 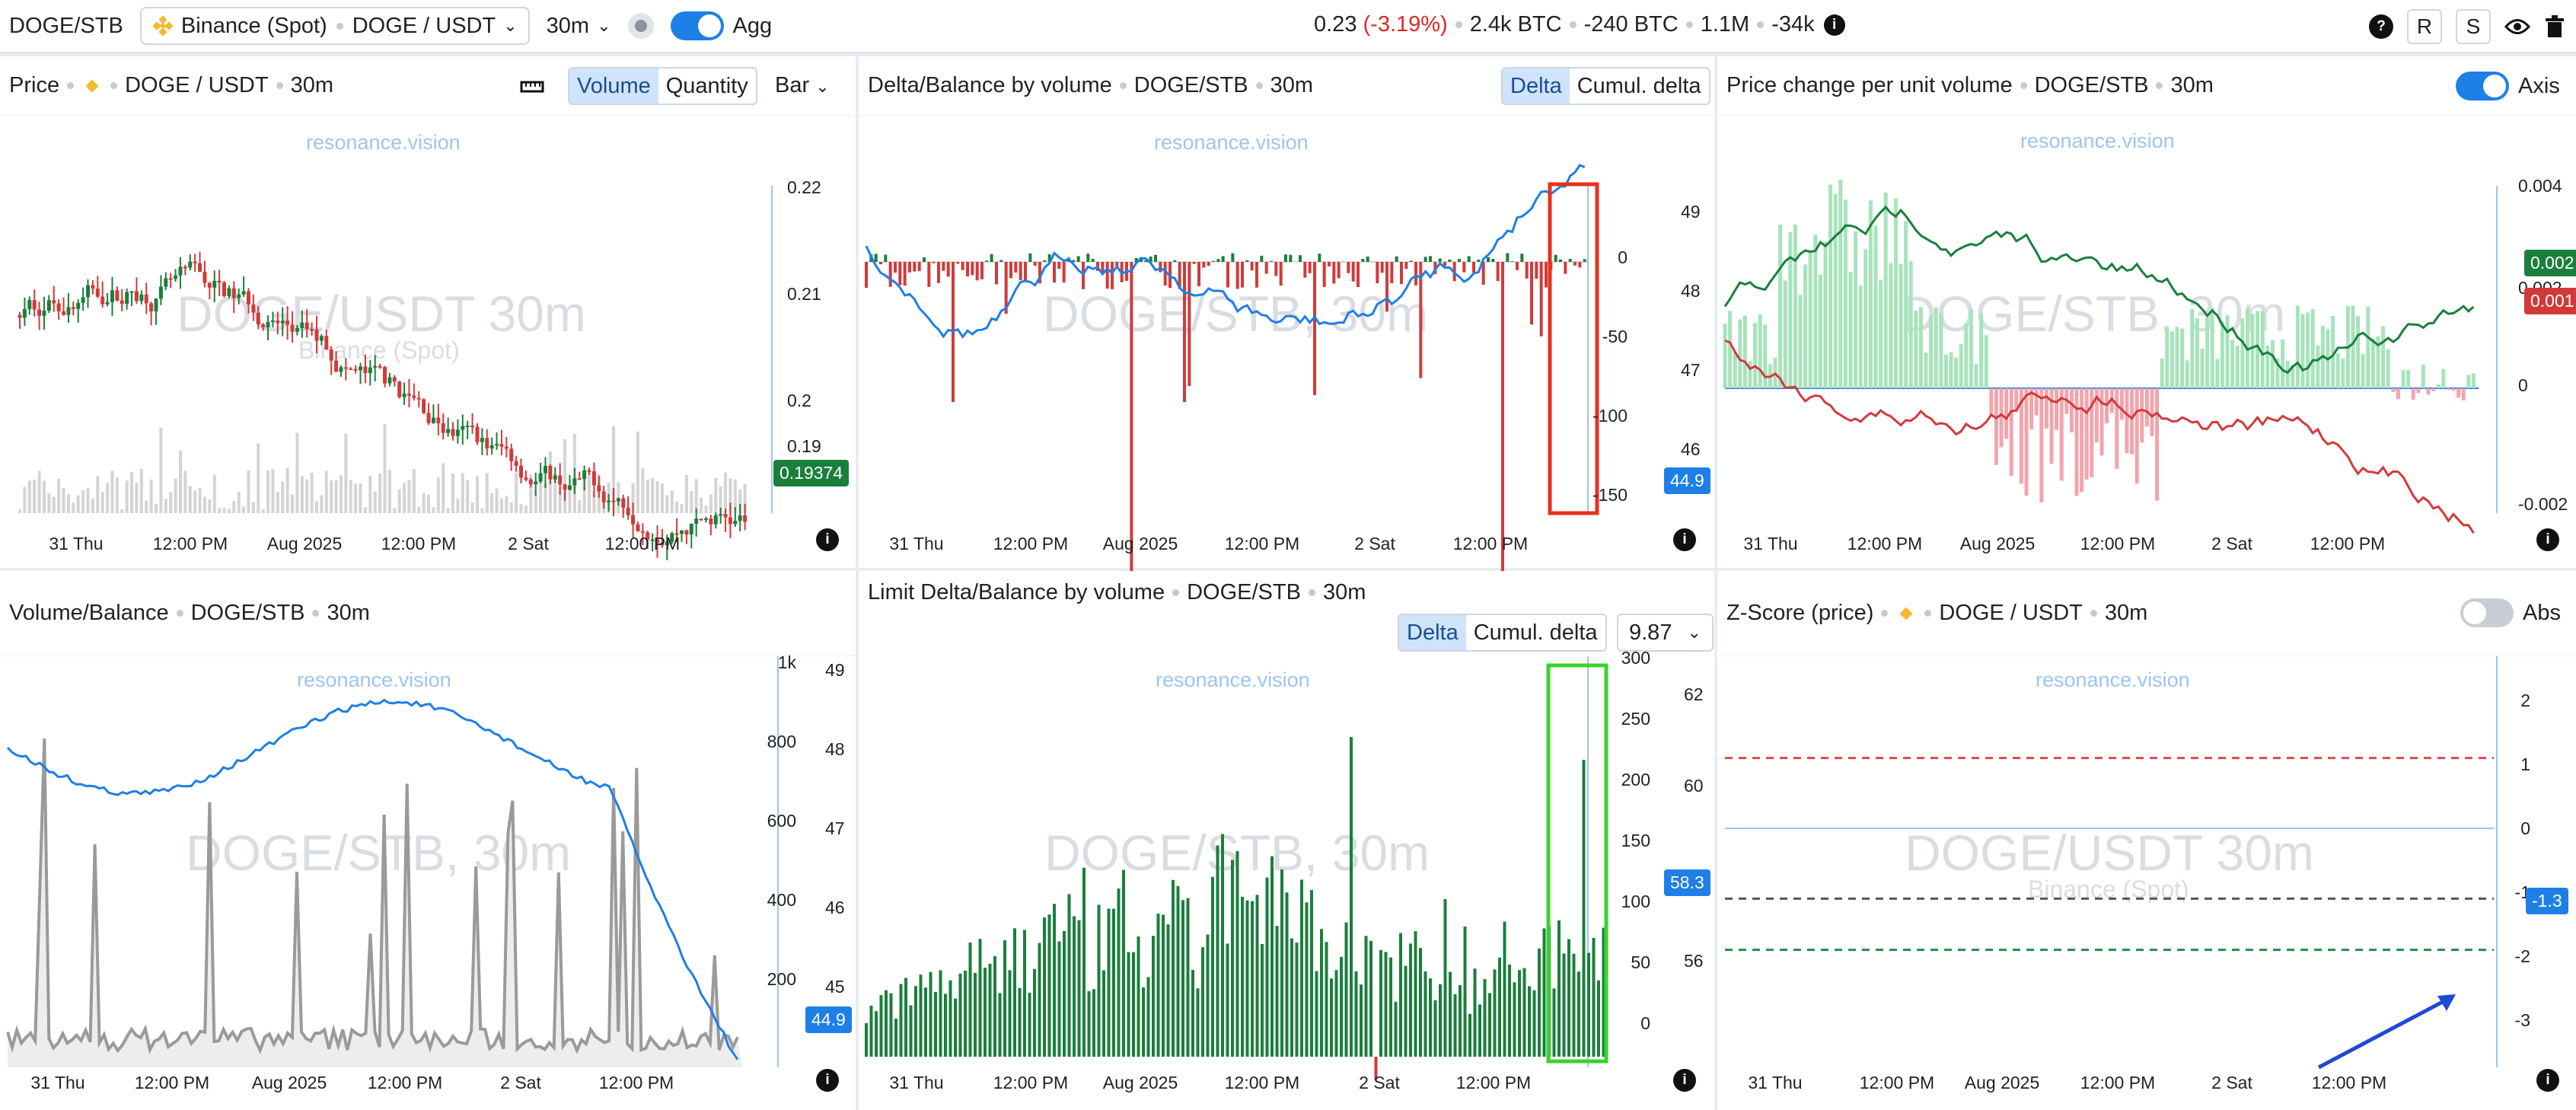 I want to click on threshold-select: 9.87 ⌄, so click(x=1666, y=633).